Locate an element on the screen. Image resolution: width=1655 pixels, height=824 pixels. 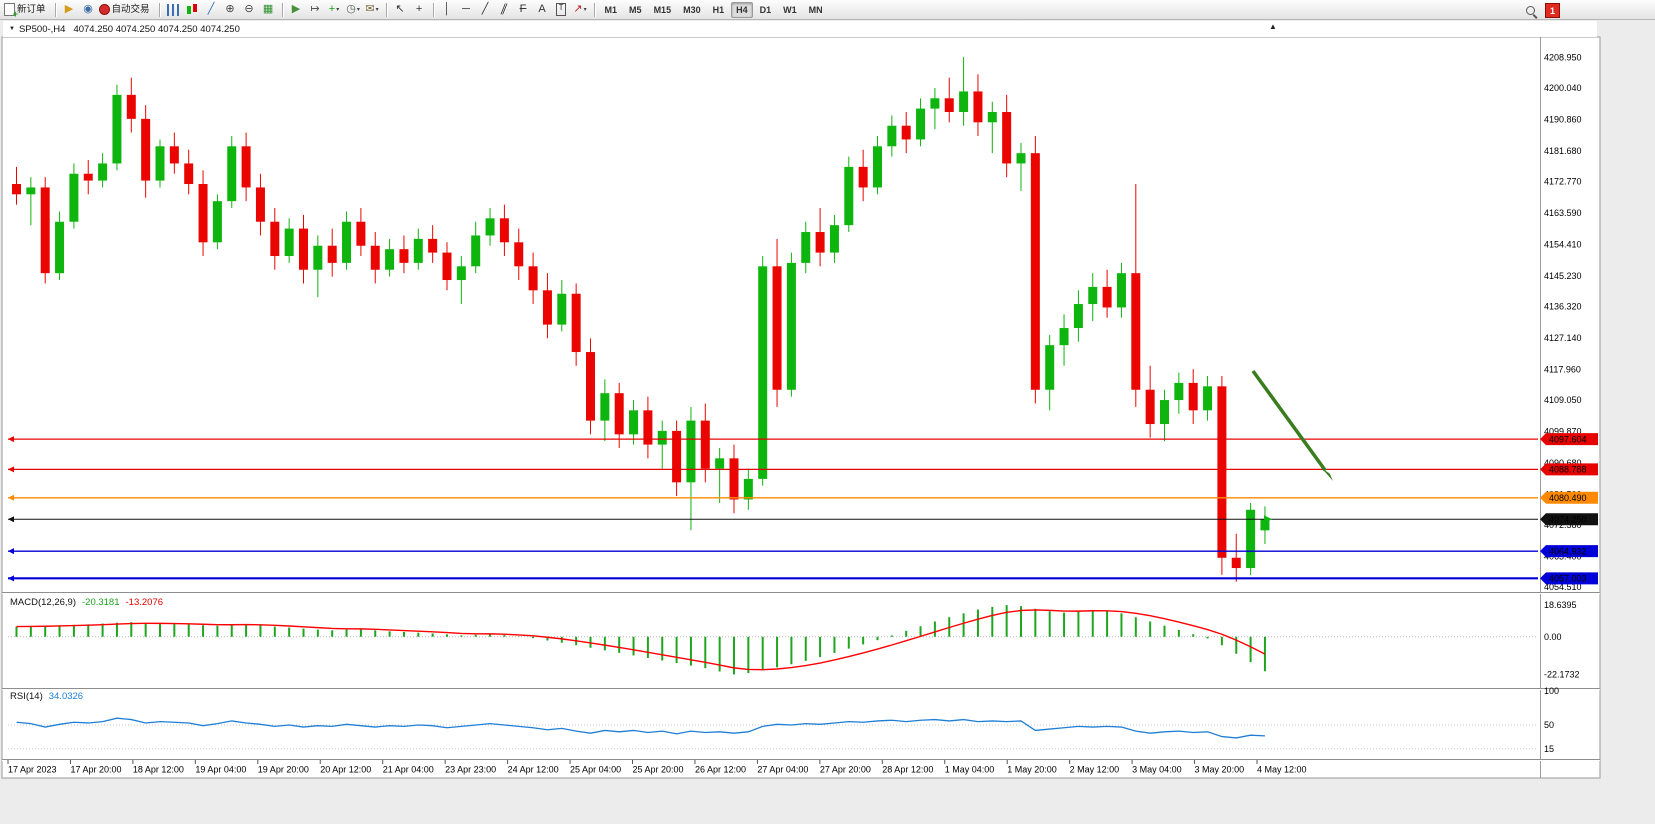
svg-text: 19 Apr 20:00 is located at coordinates (283, 770).